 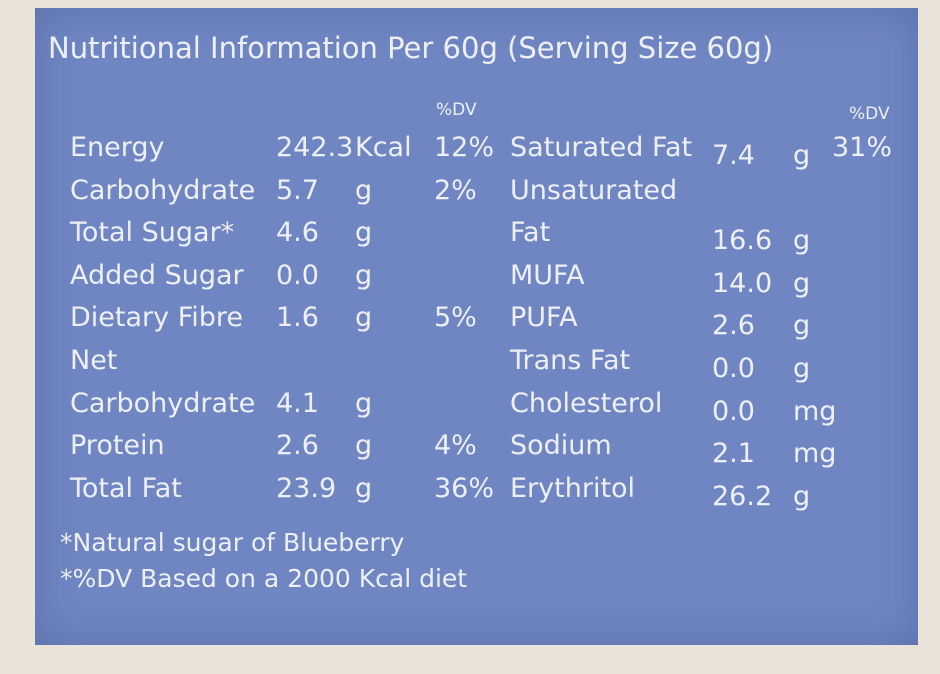 I want to click on nutrient-value: 1.6, so click(x=297, y=318).